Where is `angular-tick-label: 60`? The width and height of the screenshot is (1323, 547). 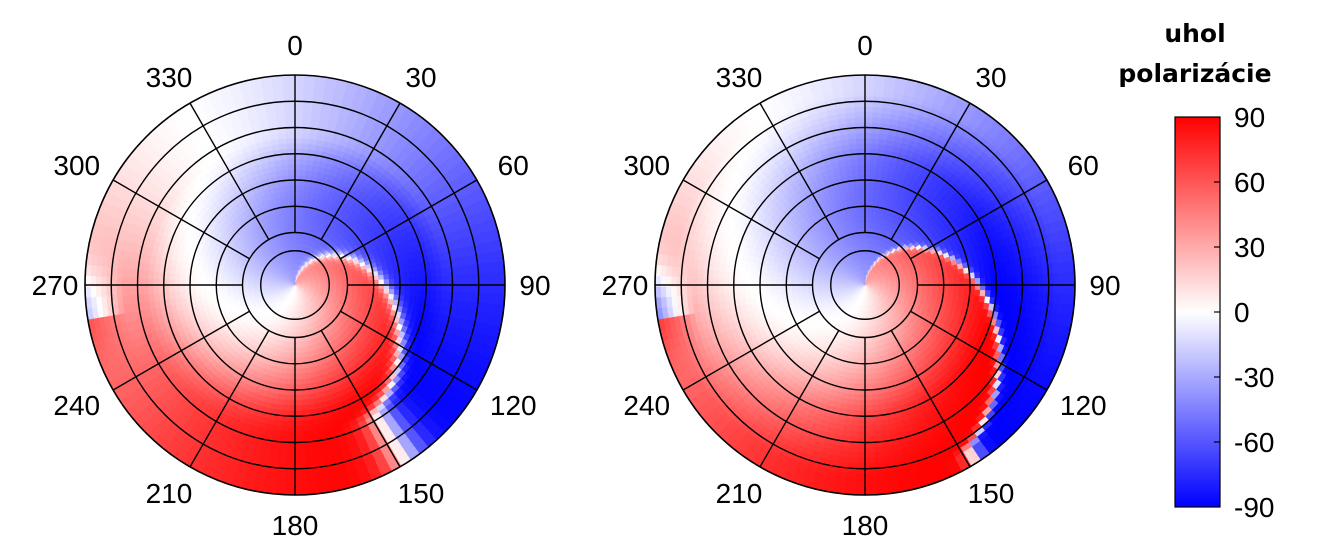 angular-tick-label: 60 is located at coordinates (513, 165).